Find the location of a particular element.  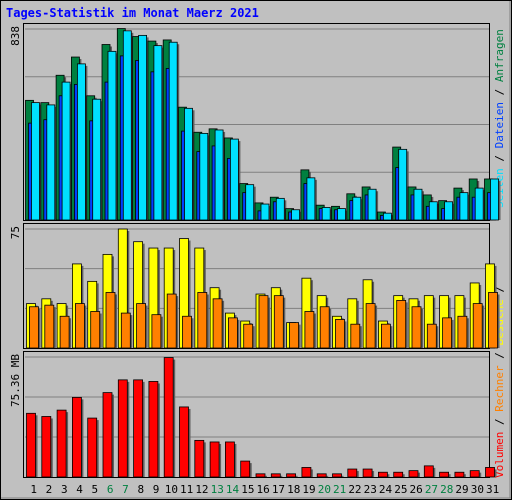

x-tick-label: 23 is located at coordinates (370, 489).